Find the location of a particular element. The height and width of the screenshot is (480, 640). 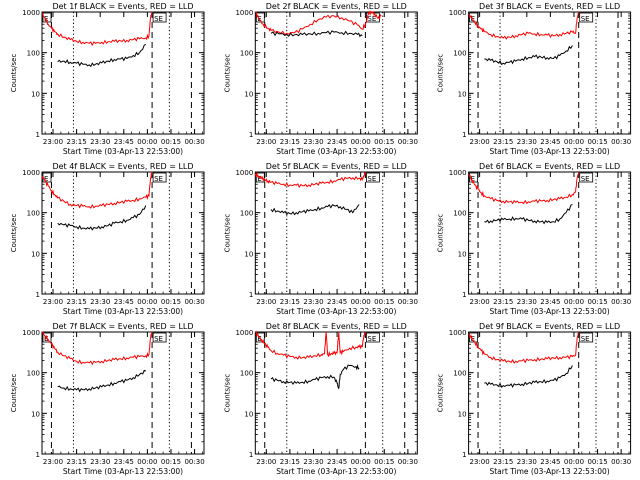

chart-title: Det 6f BLACK = Events, RED = LLD is located at coordinates (549, 166).